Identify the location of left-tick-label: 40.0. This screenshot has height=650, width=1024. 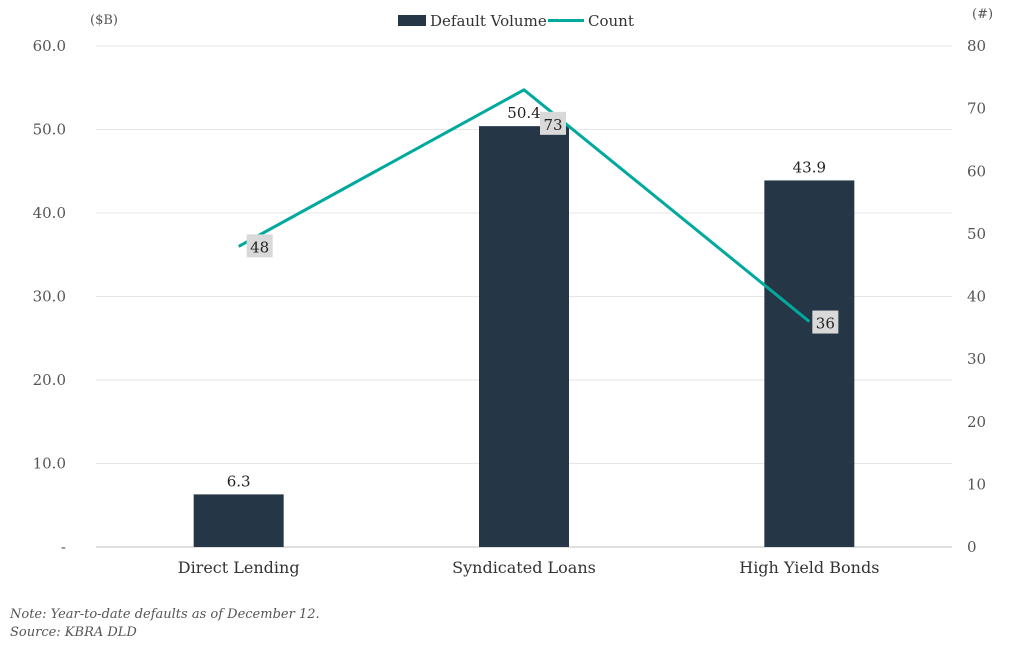
(49, 213).